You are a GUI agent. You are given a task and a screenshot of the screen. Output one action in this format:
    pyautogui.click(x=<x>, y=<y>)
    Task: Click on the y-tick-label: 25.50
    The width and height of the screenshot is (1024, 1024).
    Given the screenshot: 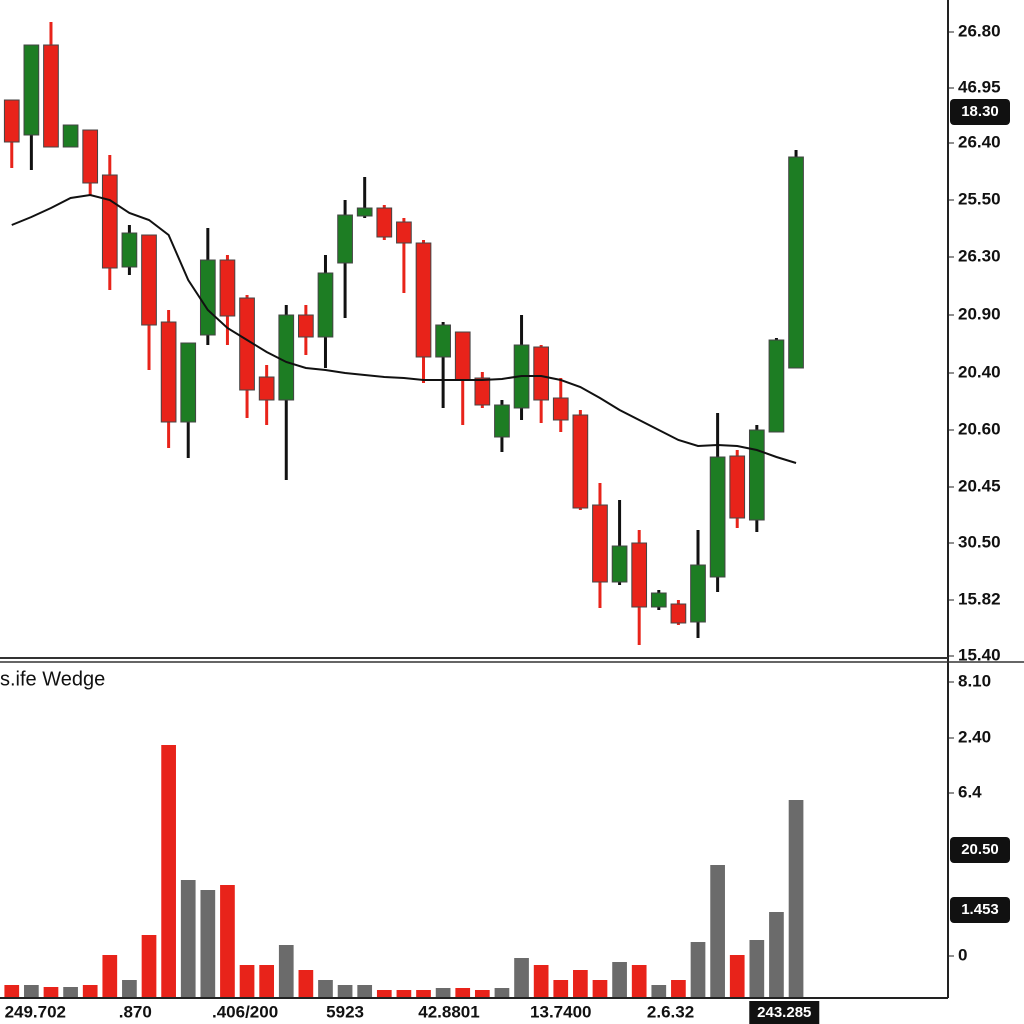 What is the action you would take?
    pyautogui.click(x=979, y=198)
    